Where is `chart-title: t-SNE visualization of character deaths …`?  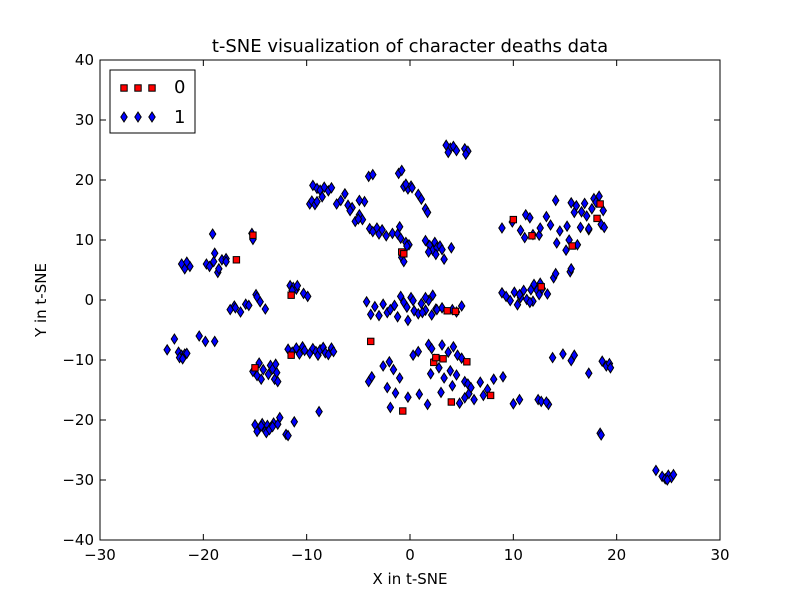
chart-title: t-SNE visualization of character deaths … is located at coordinates (410, 46).